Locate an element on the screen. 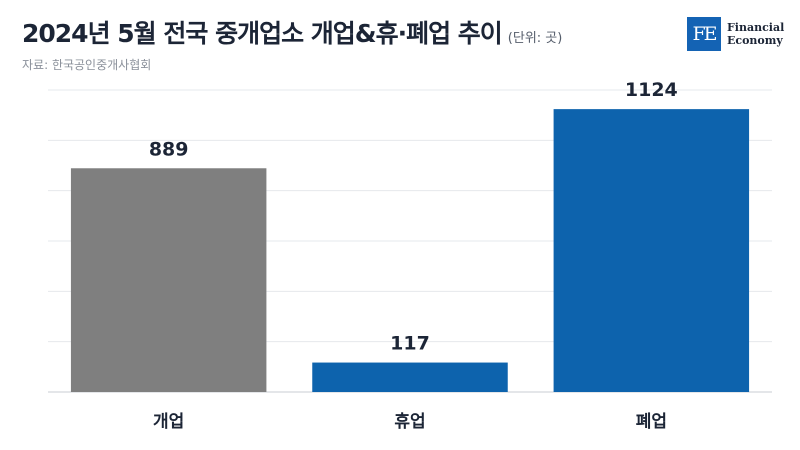  brand-logo: FE Financial Economy is located at coordinates (742, 34).